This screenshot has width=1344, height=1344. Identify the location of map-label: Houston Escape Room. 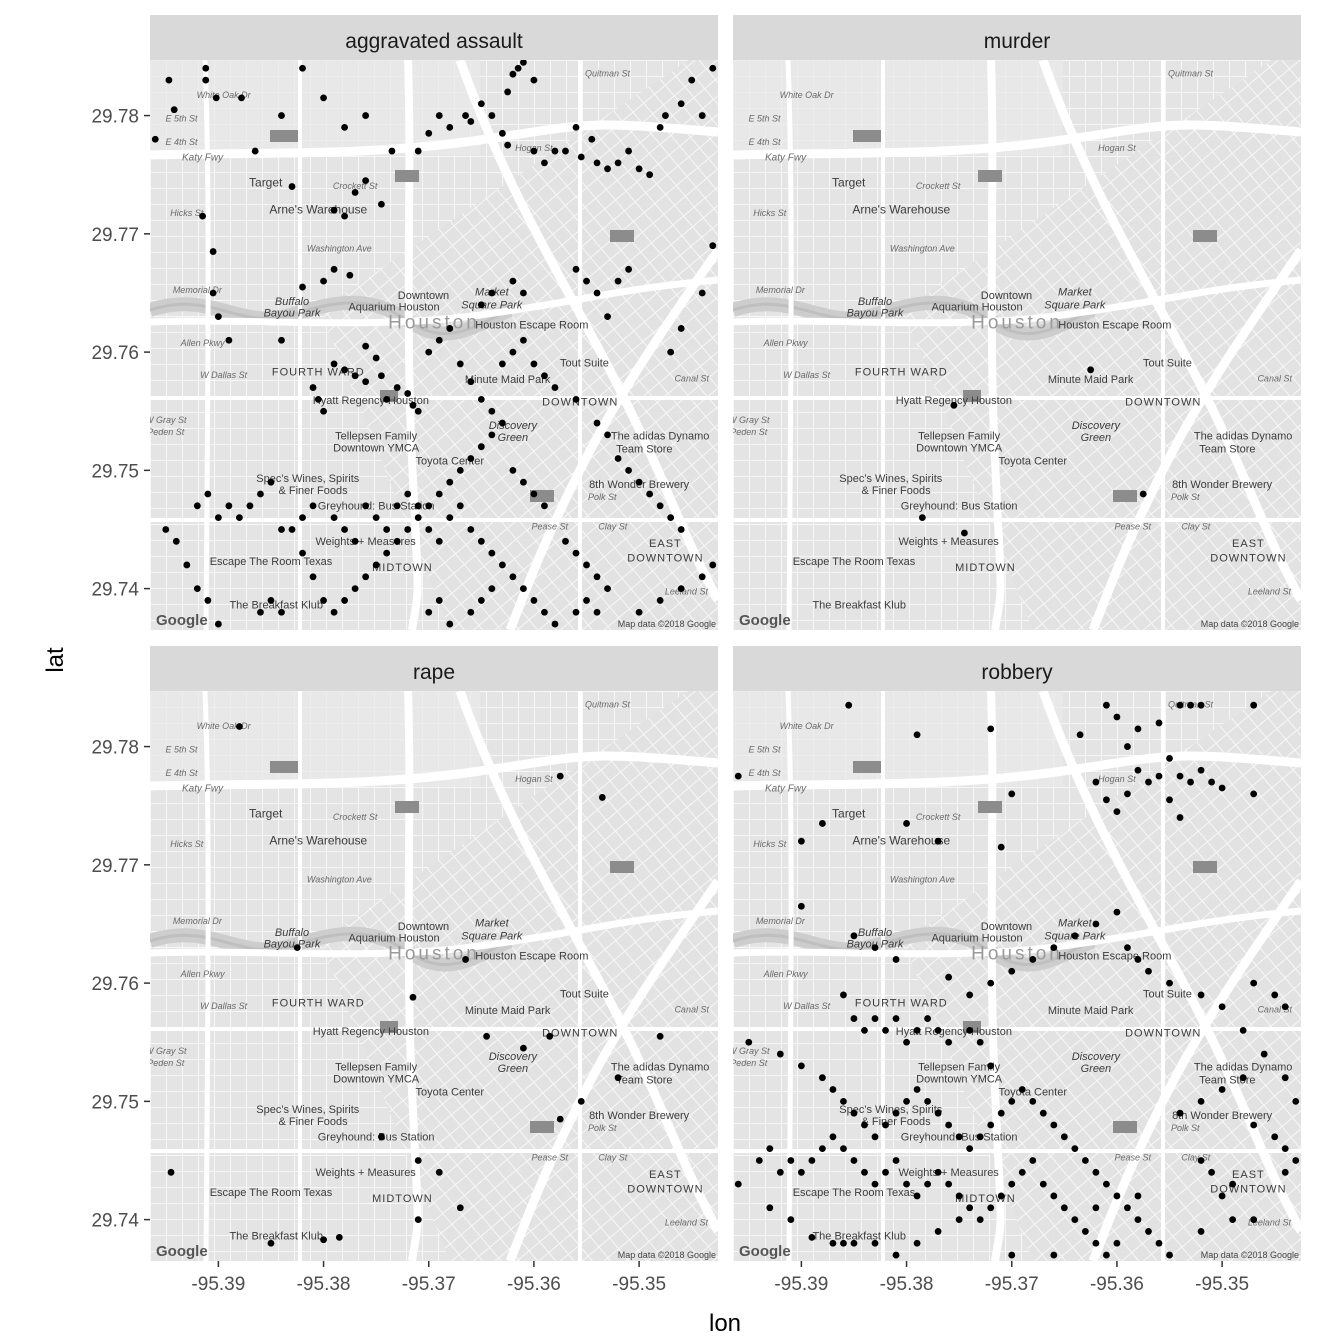
(1114, 325).